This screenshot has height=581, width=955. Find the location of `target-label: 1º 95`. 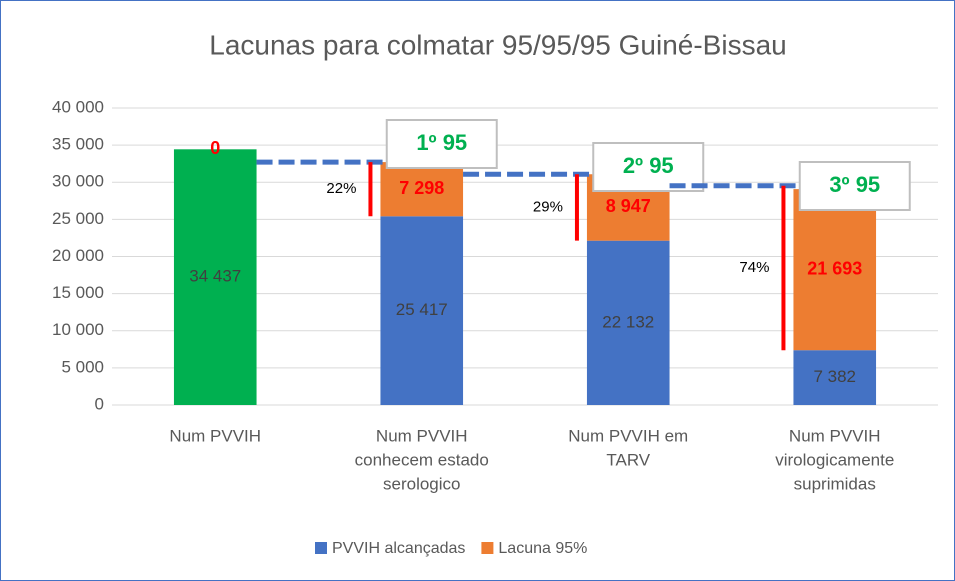

target-label: 1º 95 is located at coordinates (441, 142).